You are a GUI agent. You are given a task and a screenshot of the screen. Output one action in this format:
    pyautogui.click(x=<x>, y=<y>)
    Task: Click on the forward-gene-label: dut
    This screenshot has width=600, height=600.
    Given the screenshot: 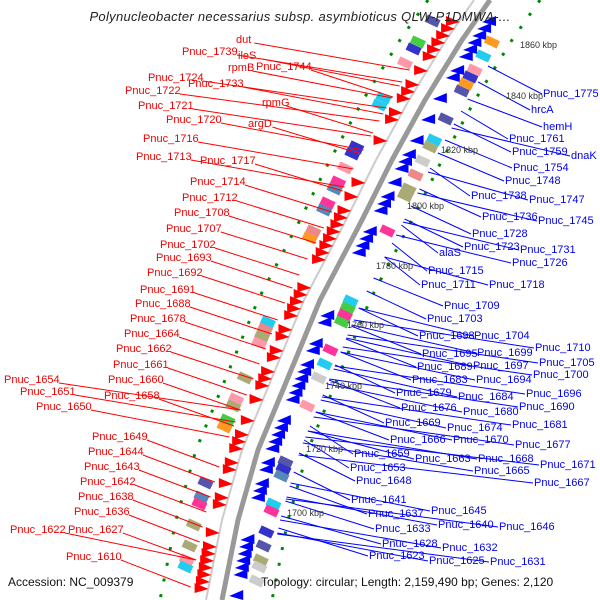 What is the action you would take?
    pyautogui.click(x=244, y=40)
    